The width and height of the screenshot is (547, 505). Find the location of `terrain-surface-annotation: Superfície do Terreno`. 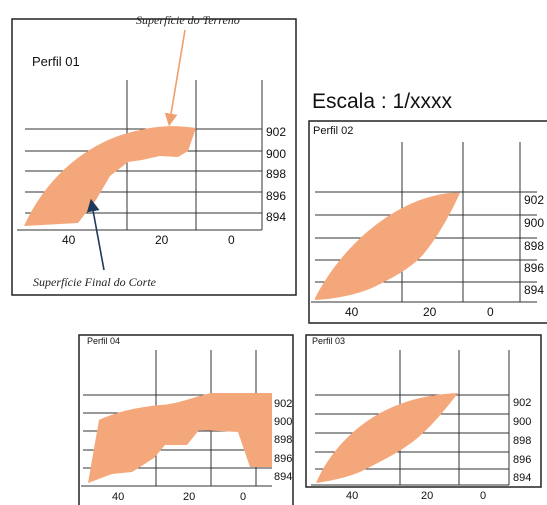

terrain-surface-annotation: Superfície do Terreno is located at coordinates (188, 20).